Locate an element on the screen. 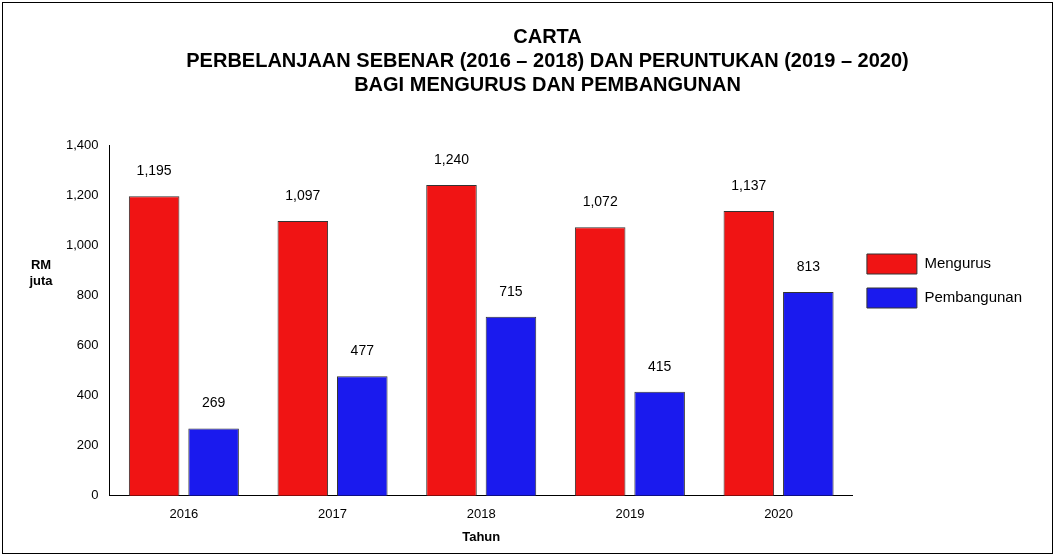  data-label: 813 is located at coordinates (808, 265).